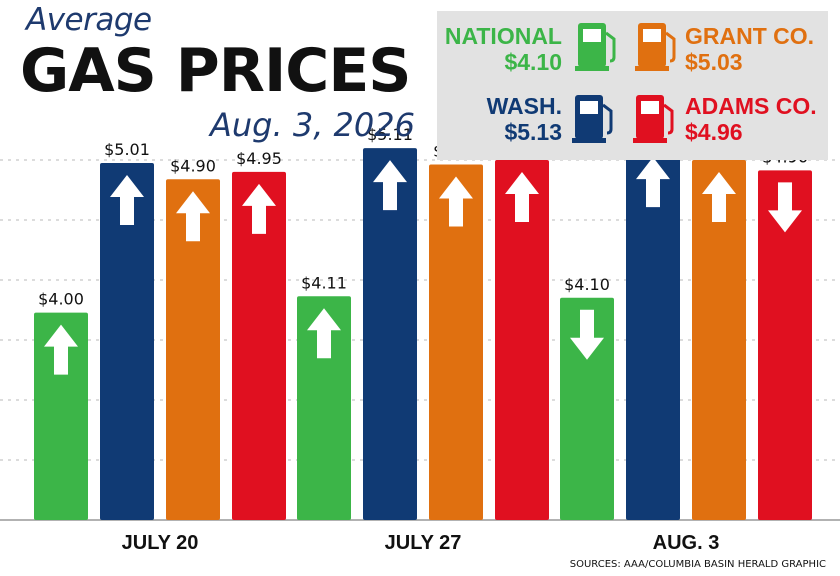 The image size is (840, 576). What do you see at coordinates (750, 36) in the screenshot?
I see `legend-grant-name: GRANT CO.` at bounding box center [750, 36].